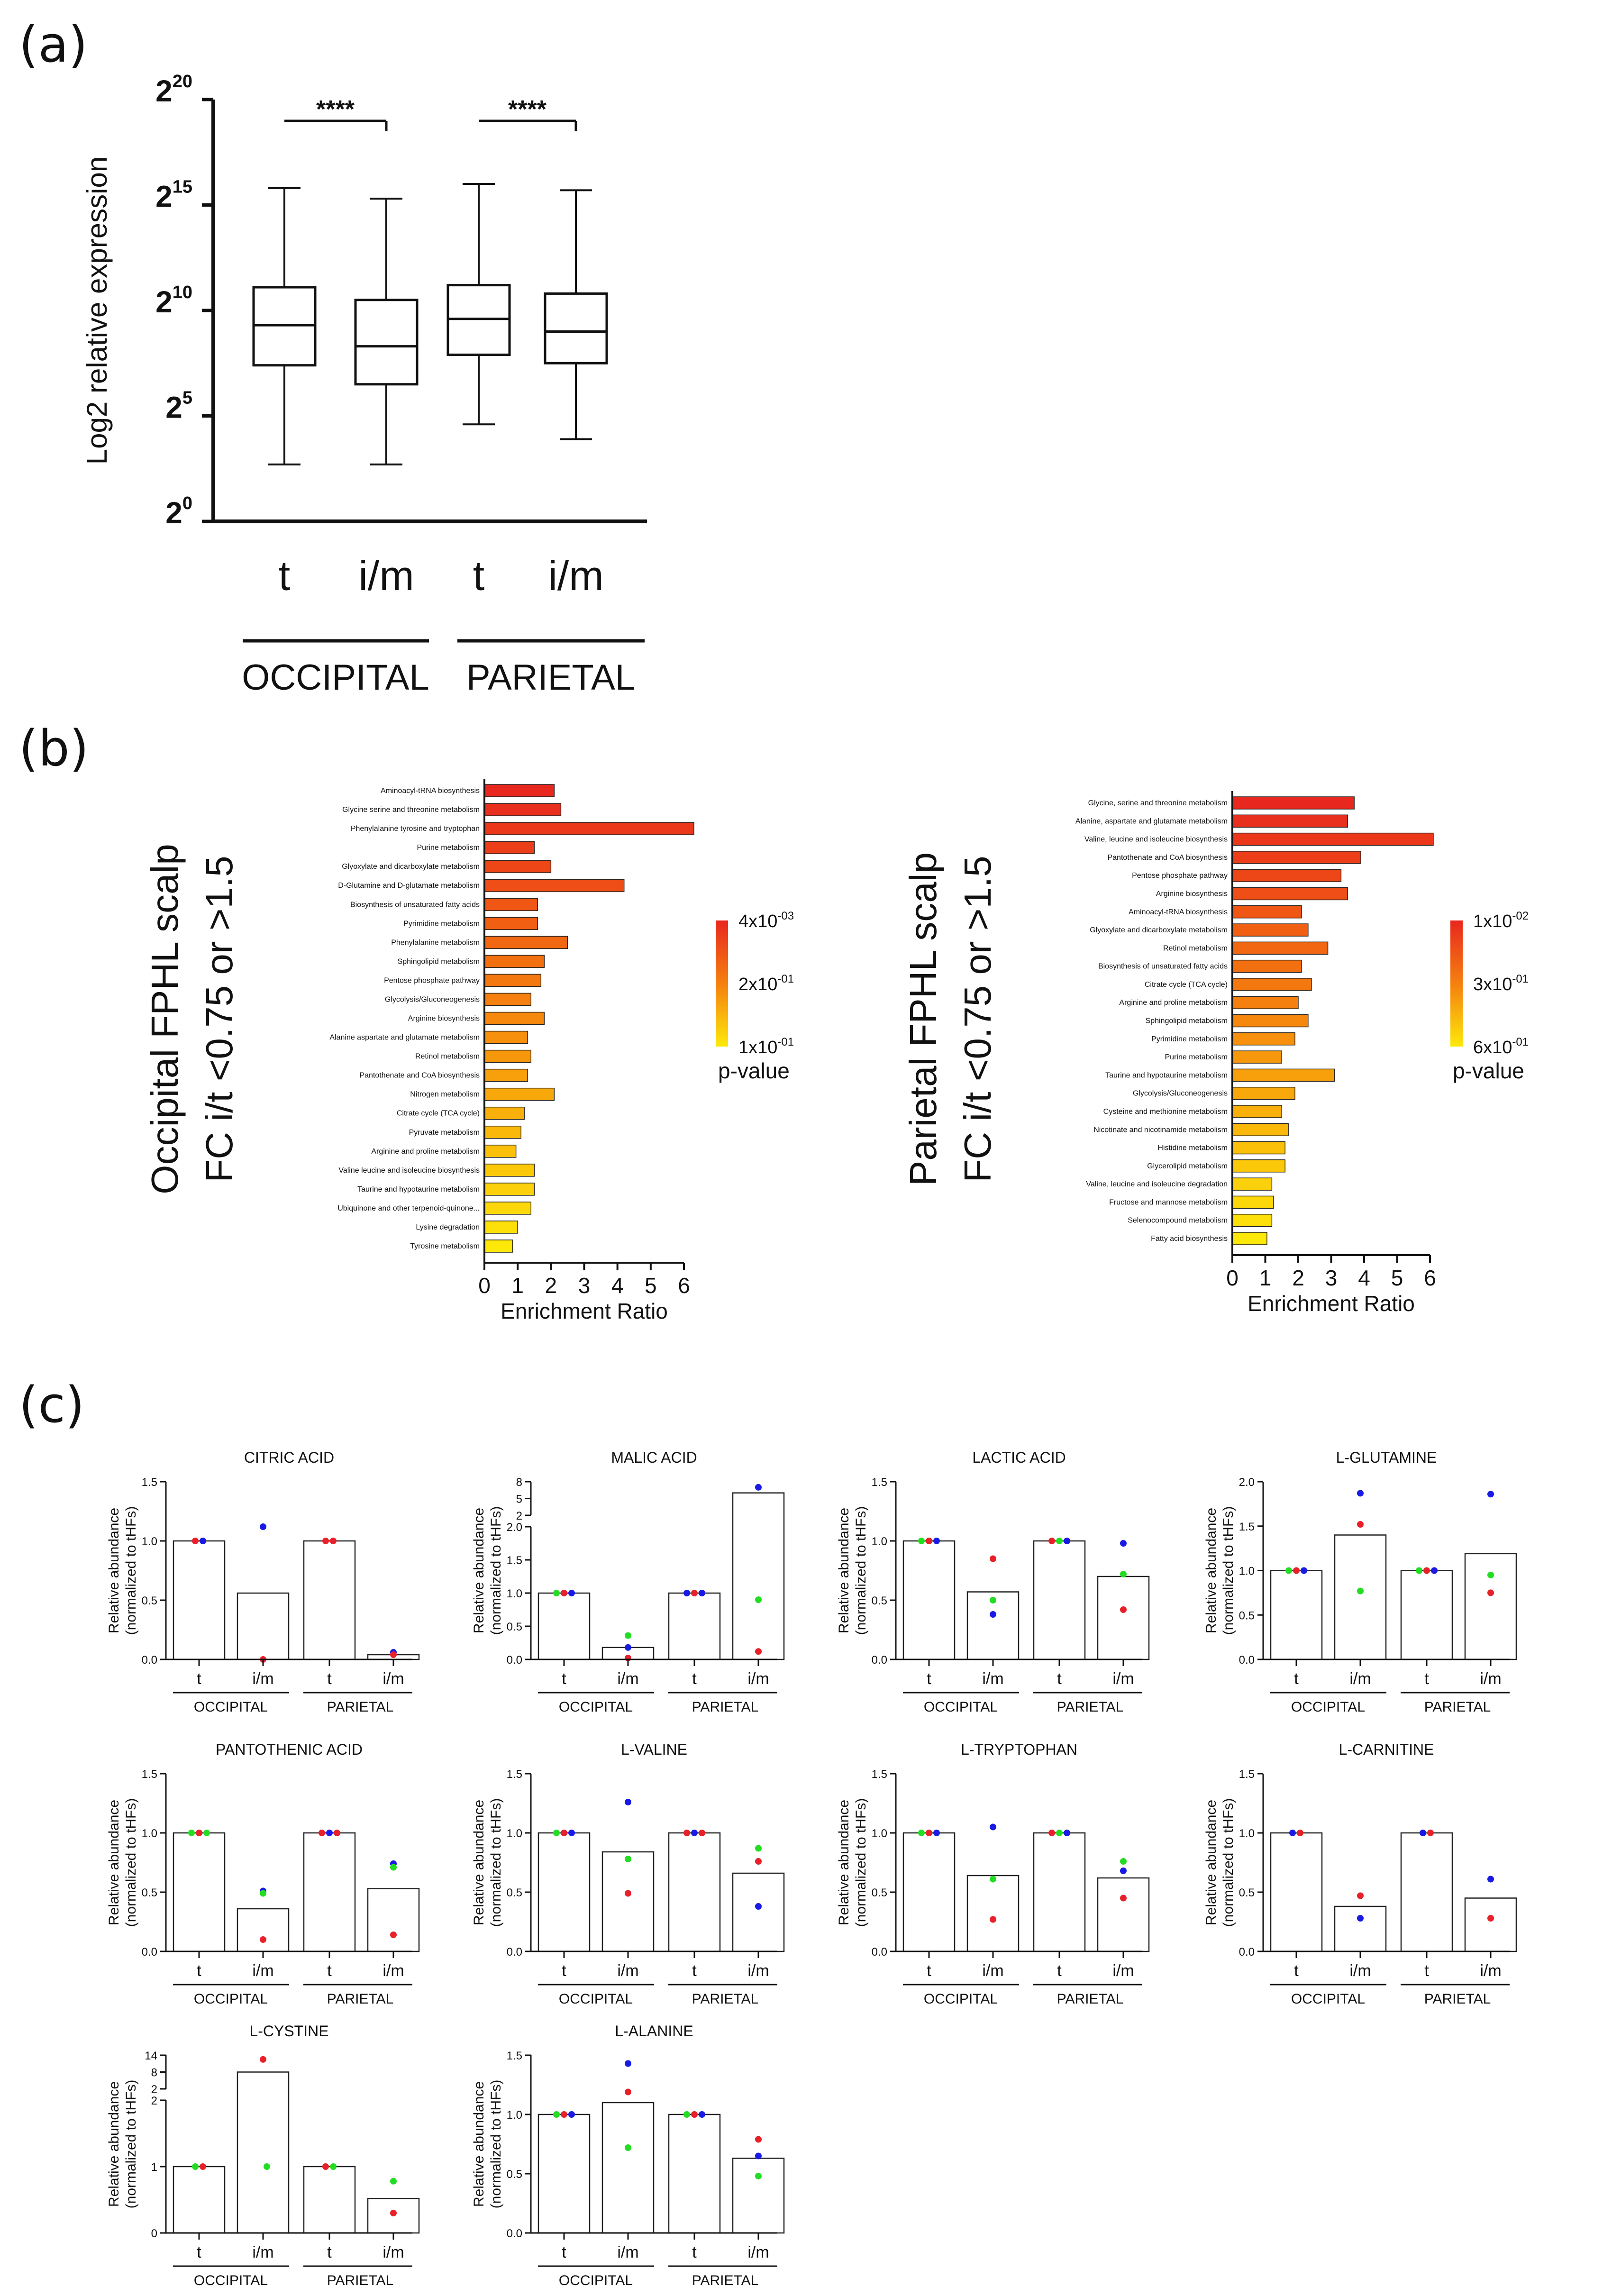 This screenshot has height=2296, width=1603. What do you see at coordinates (439, 962) in the screenshot?
I see `pathway-label: Sphingolipid metabolism` at bounding box center [439, 962].